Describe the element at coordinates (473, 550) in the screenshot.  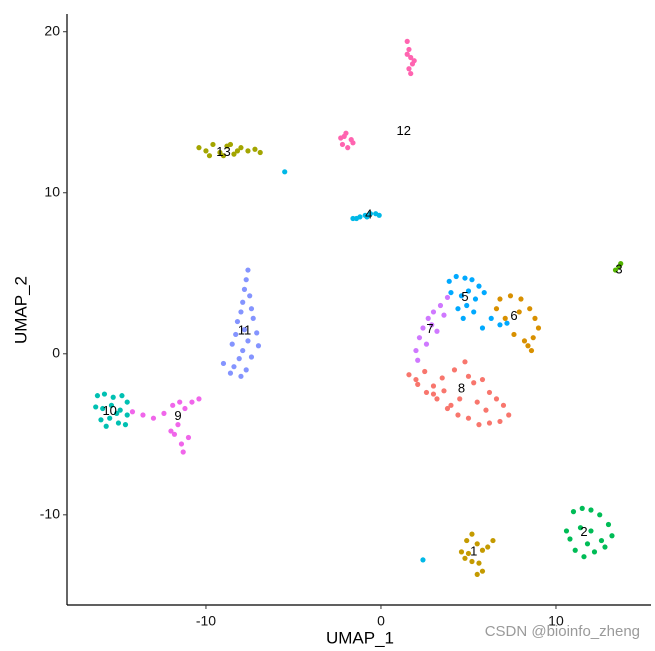
I see `cluster-label: 1` at that location.